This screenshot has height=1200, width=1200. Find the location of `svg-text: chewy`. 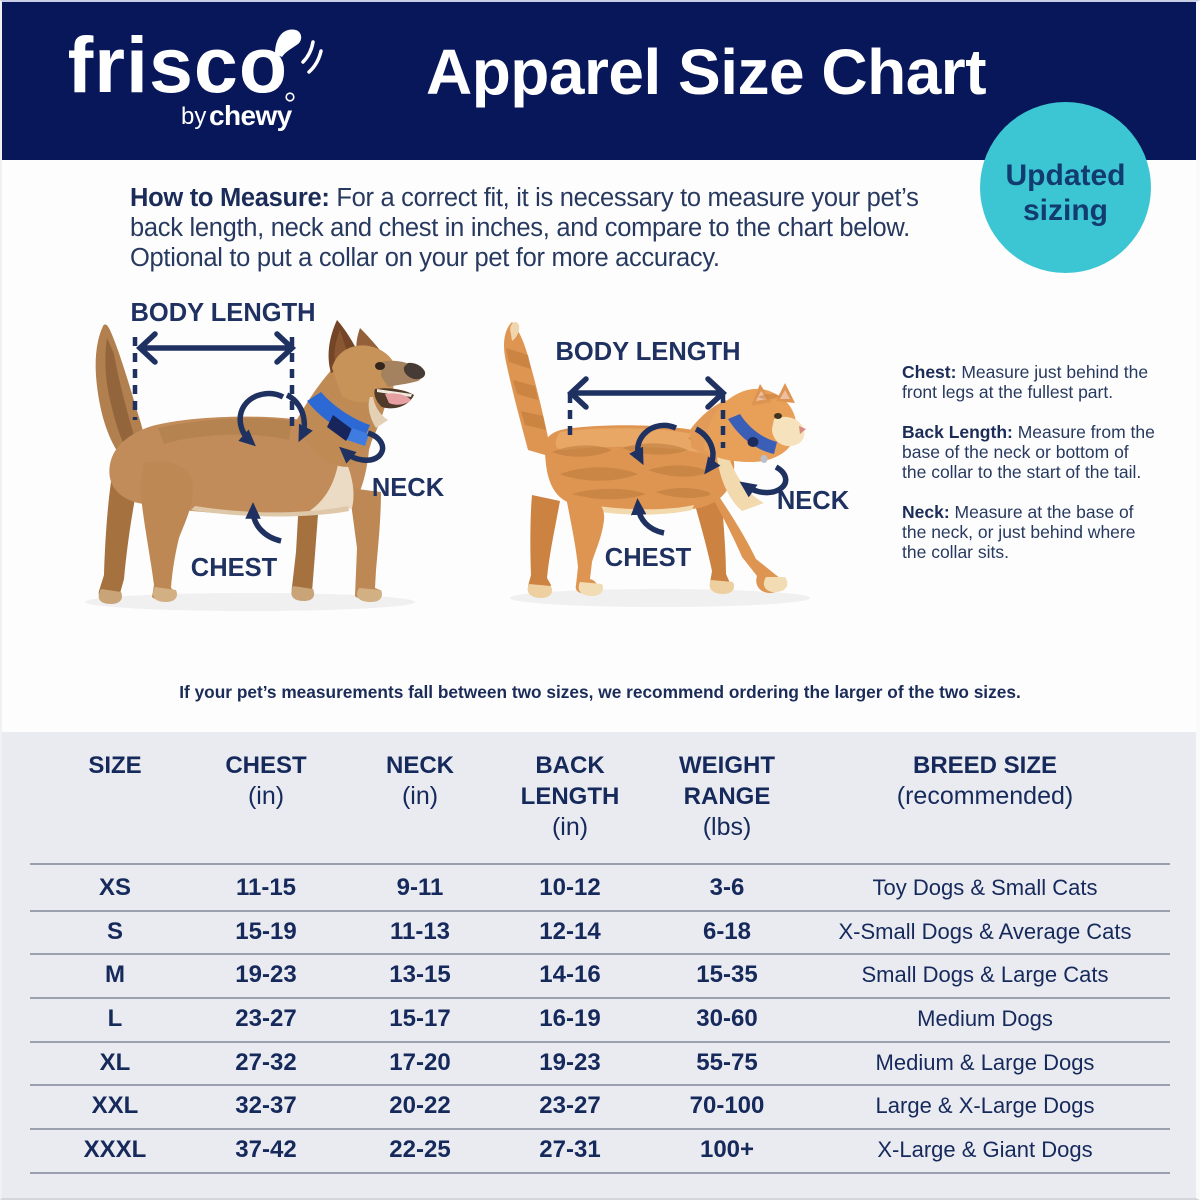

svg-text: chewy is located at coordinates (251, 115).